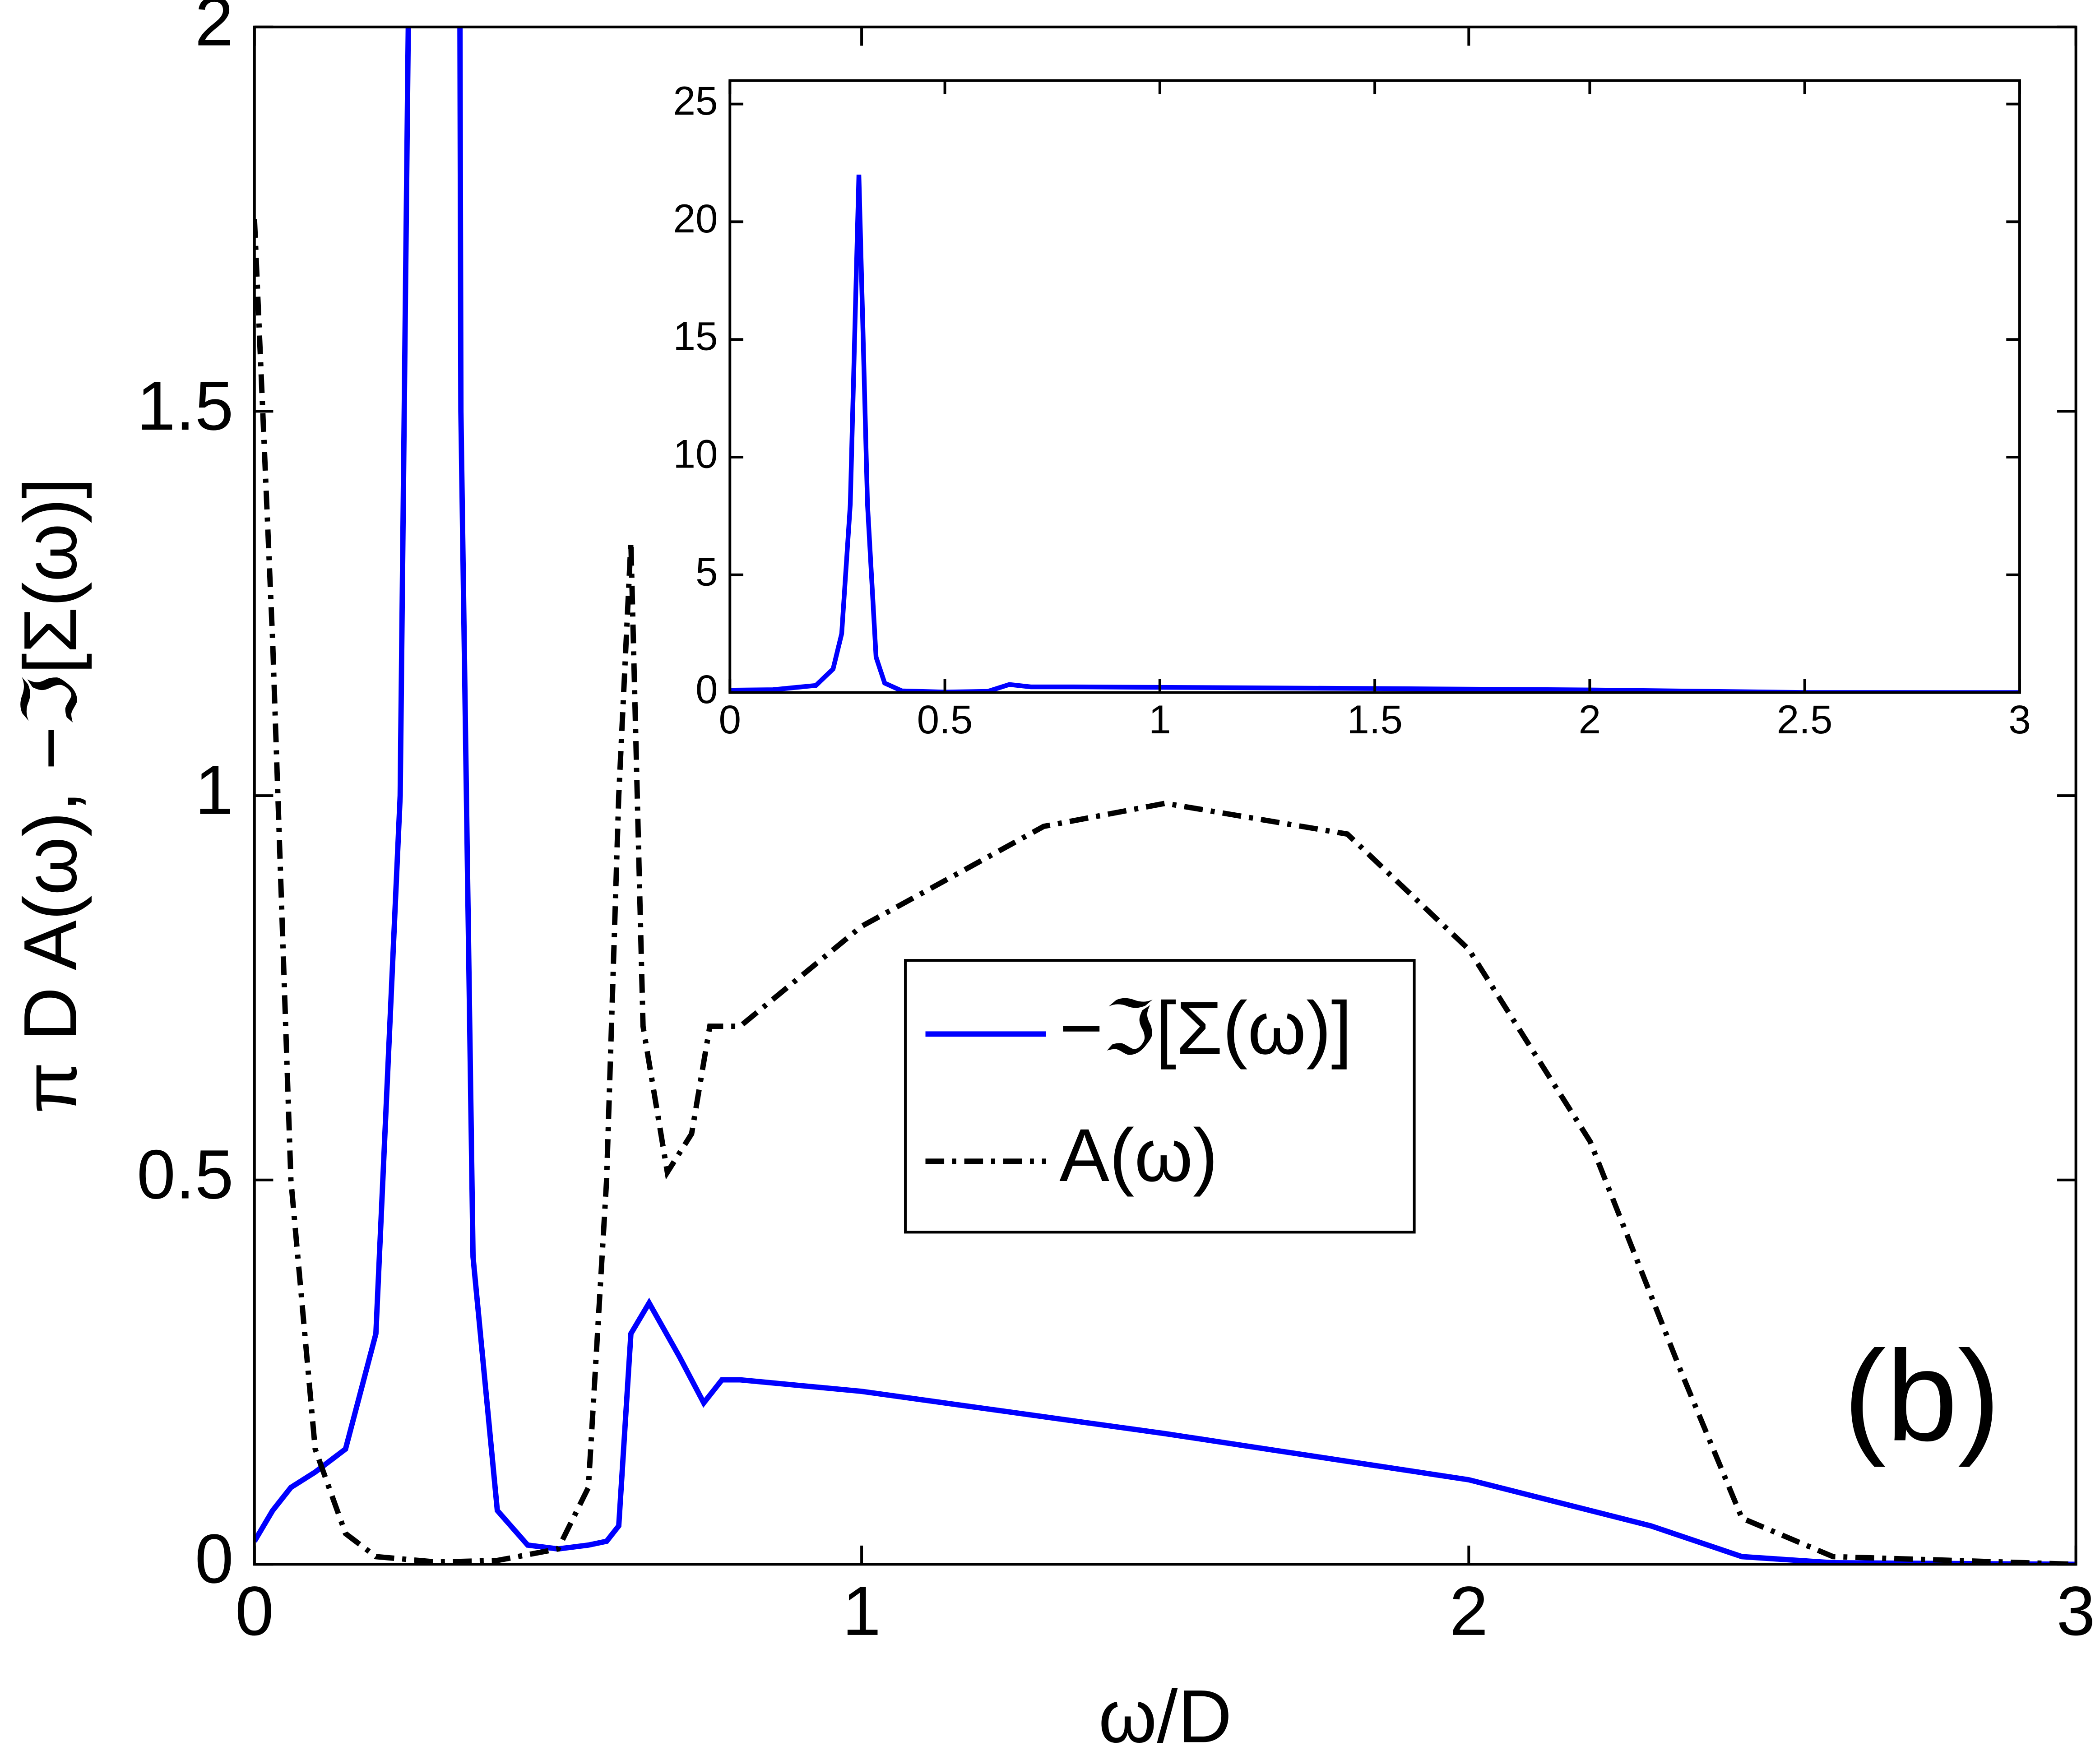 This screenshot has width=2100, height=1760. Describe the element at coordinates (185, 405) in the screenshot. I see `y-tick-label: 1.5` at that location.